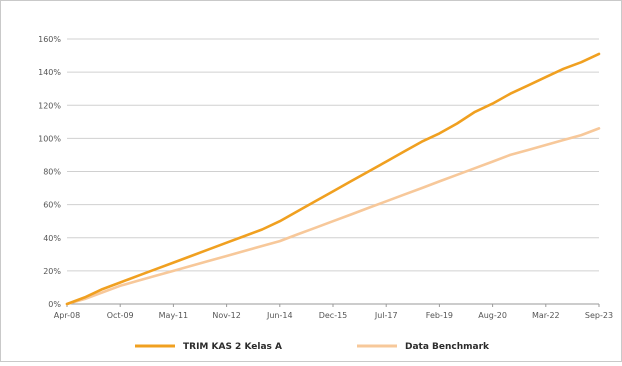  Describe the element at coordinates (492, 315) in the screenshot. I see `x-tick-label: Aug-20` at that location.